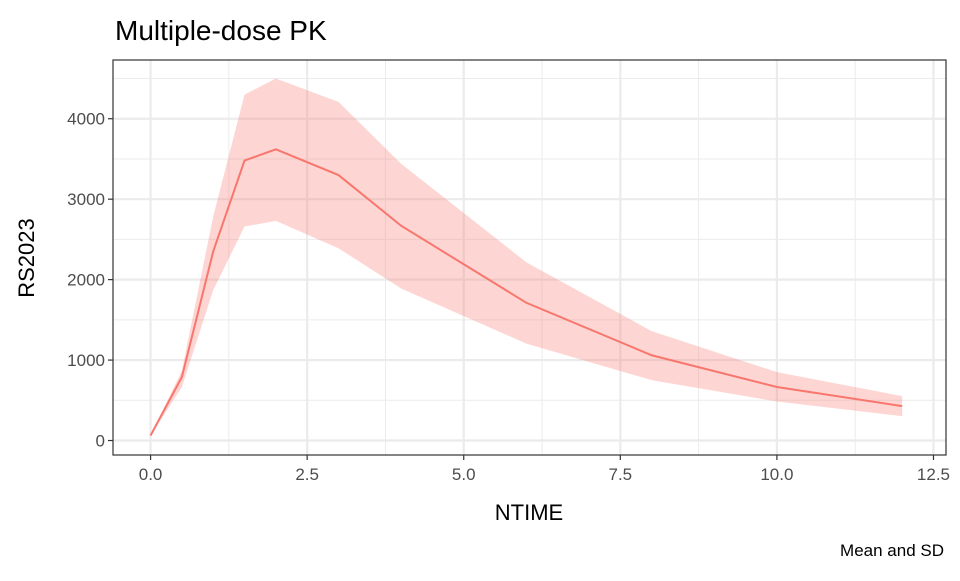 Image resolution: width=960 pixels, height=581 pixels. I want to click on x-tick-label: 5.0, so click(464, 474).